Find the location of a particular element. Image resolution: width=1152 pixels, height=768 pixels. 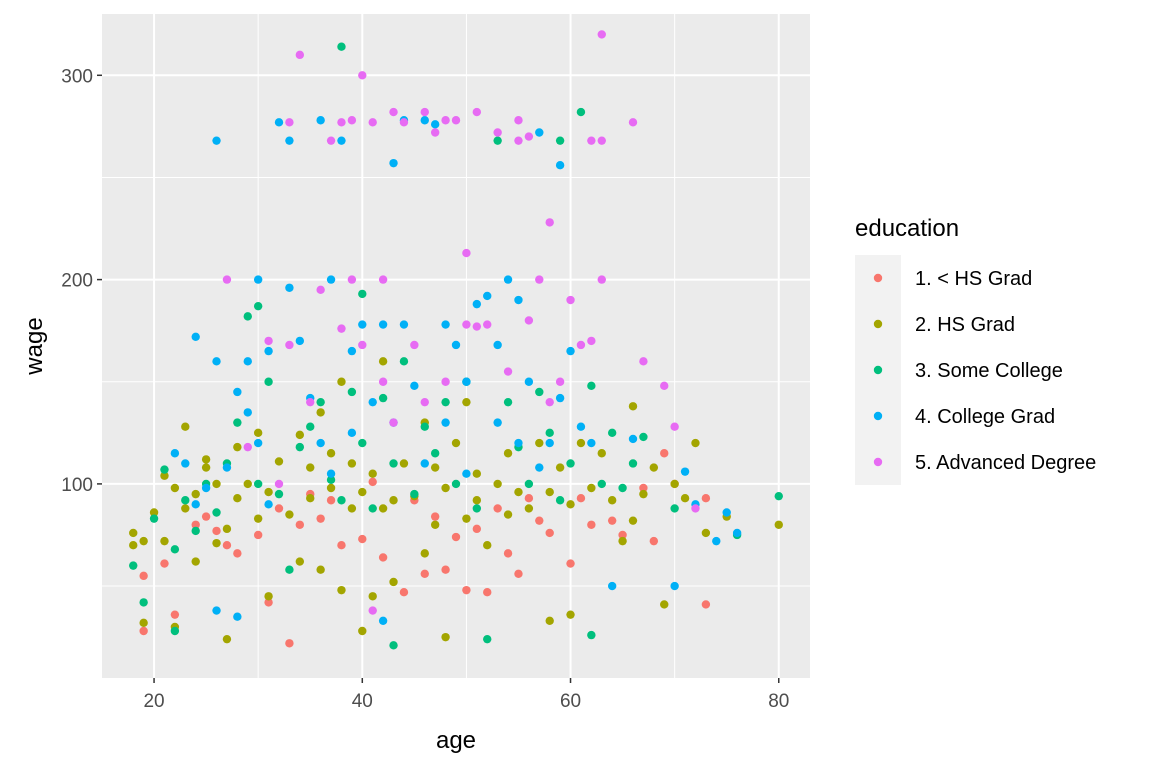

y-tick-label: 300 is located at coordinates (77, 76).